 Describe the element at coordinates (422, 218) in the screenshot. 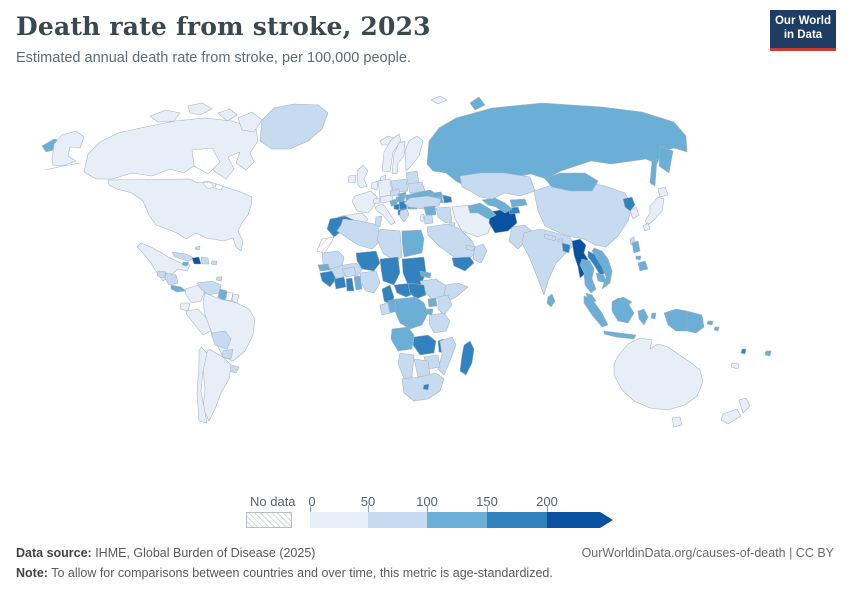

I see `country-israel` at that location.